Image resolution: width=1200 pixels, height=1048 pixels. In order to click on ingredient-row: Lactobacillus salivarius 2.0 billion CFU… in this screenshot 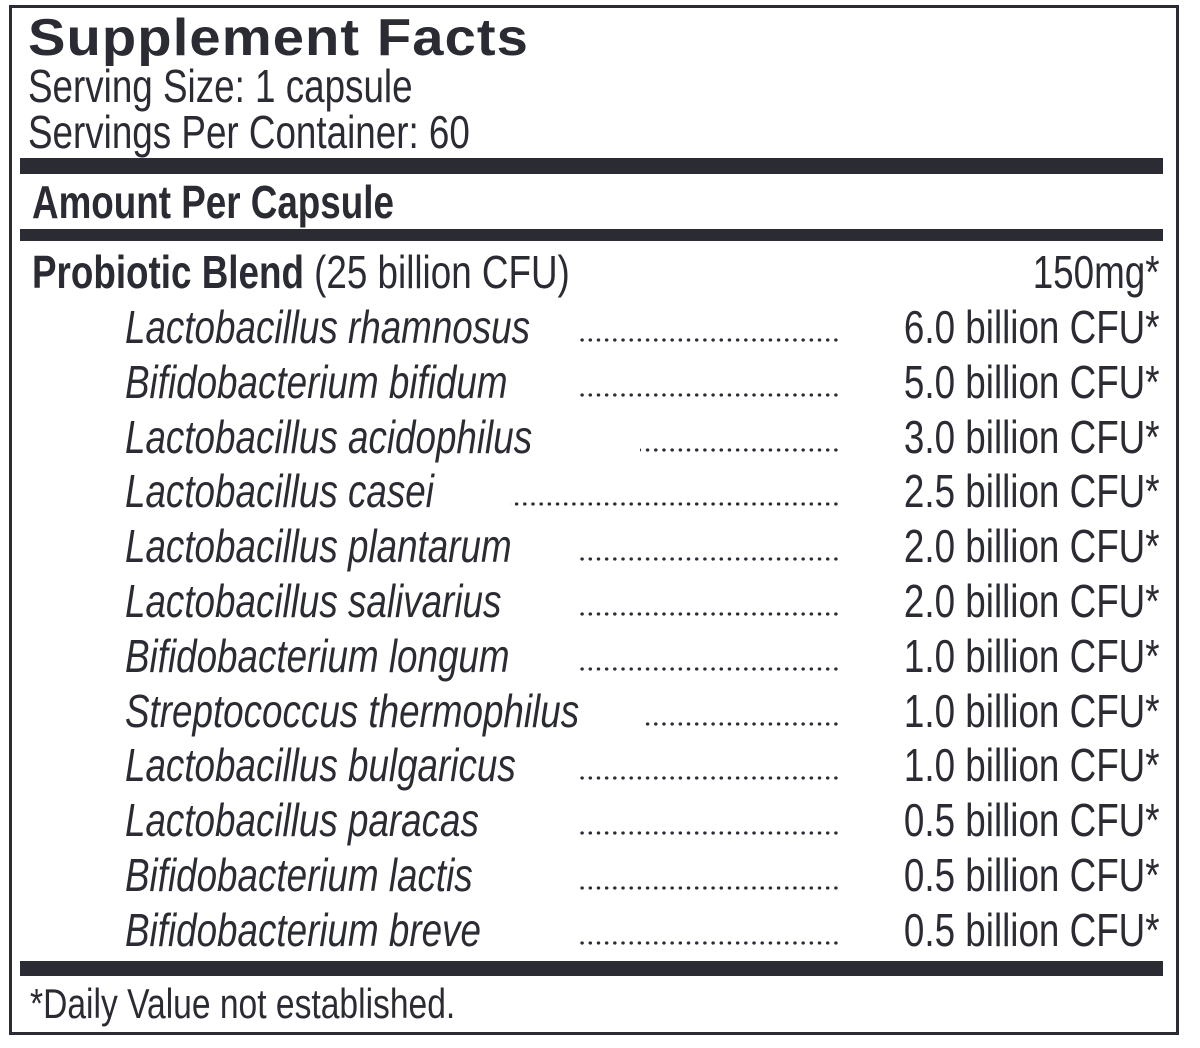, I will do `click(600, 601)`.